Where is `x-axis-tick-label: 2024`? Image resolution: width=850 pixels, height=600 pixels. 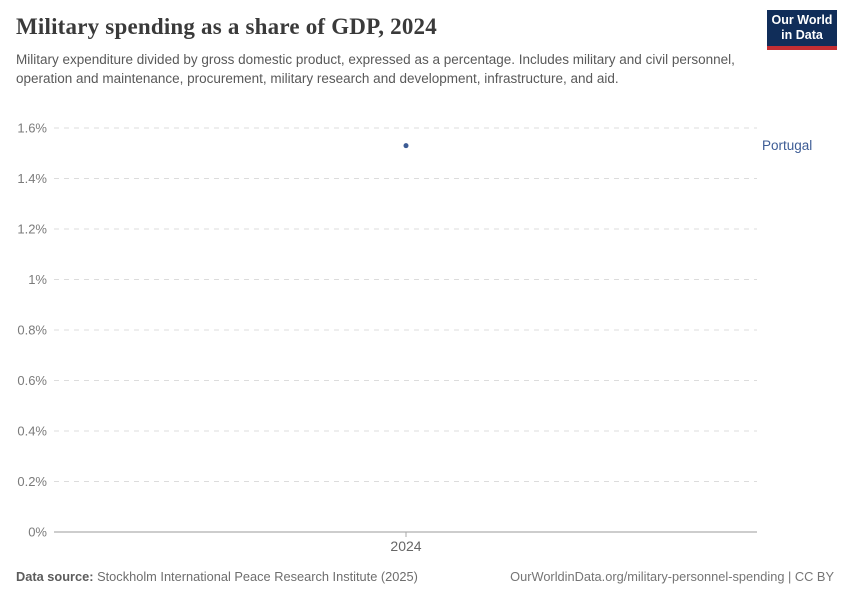
x-axis-tick-label: 2024 is located at coordinates (405, 546).